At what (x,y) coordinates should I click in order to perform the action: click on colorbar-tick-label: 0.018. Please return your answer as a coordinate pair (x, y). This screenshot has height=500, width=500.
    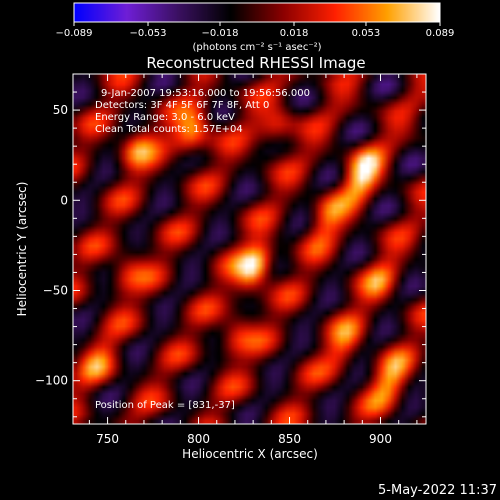
    Looking at the image, I should click on (294, 33).